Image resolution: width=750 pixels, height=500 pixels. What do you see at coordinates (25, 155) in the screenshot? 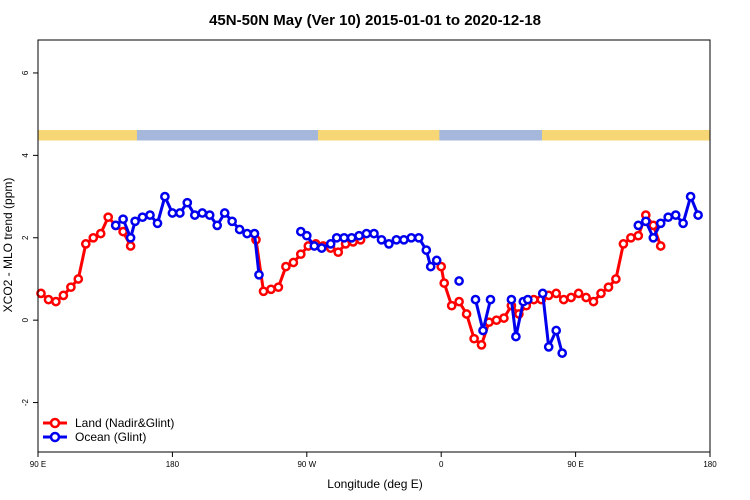
I see `y-tick-label: 4` at bounding box center [25, 155].